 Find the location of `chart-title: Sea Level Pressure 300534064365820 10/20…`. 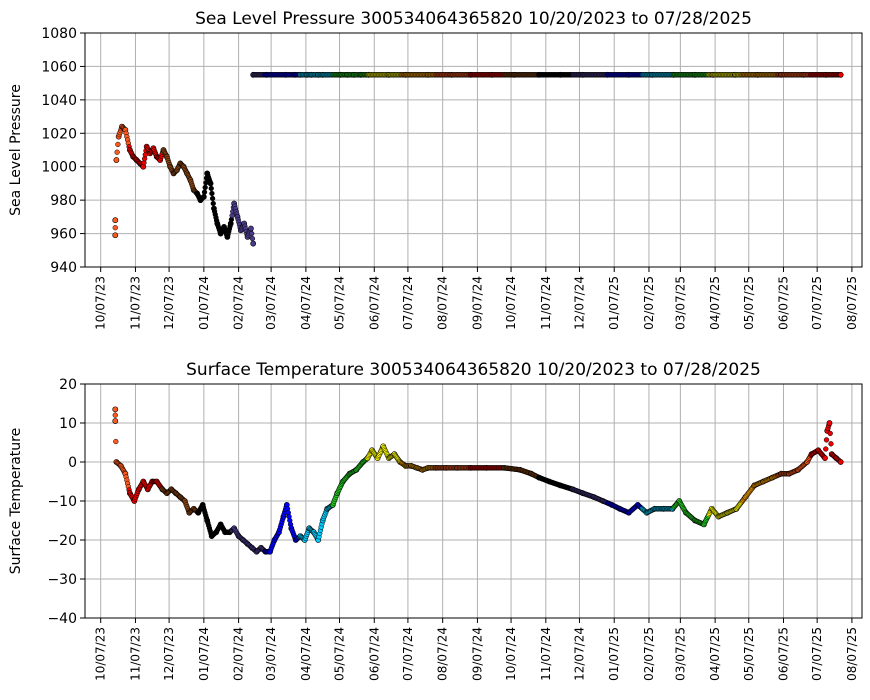

chart-title: Sea Level Pressure 300534064365820 10/20… is located at coordinates (473, 19).